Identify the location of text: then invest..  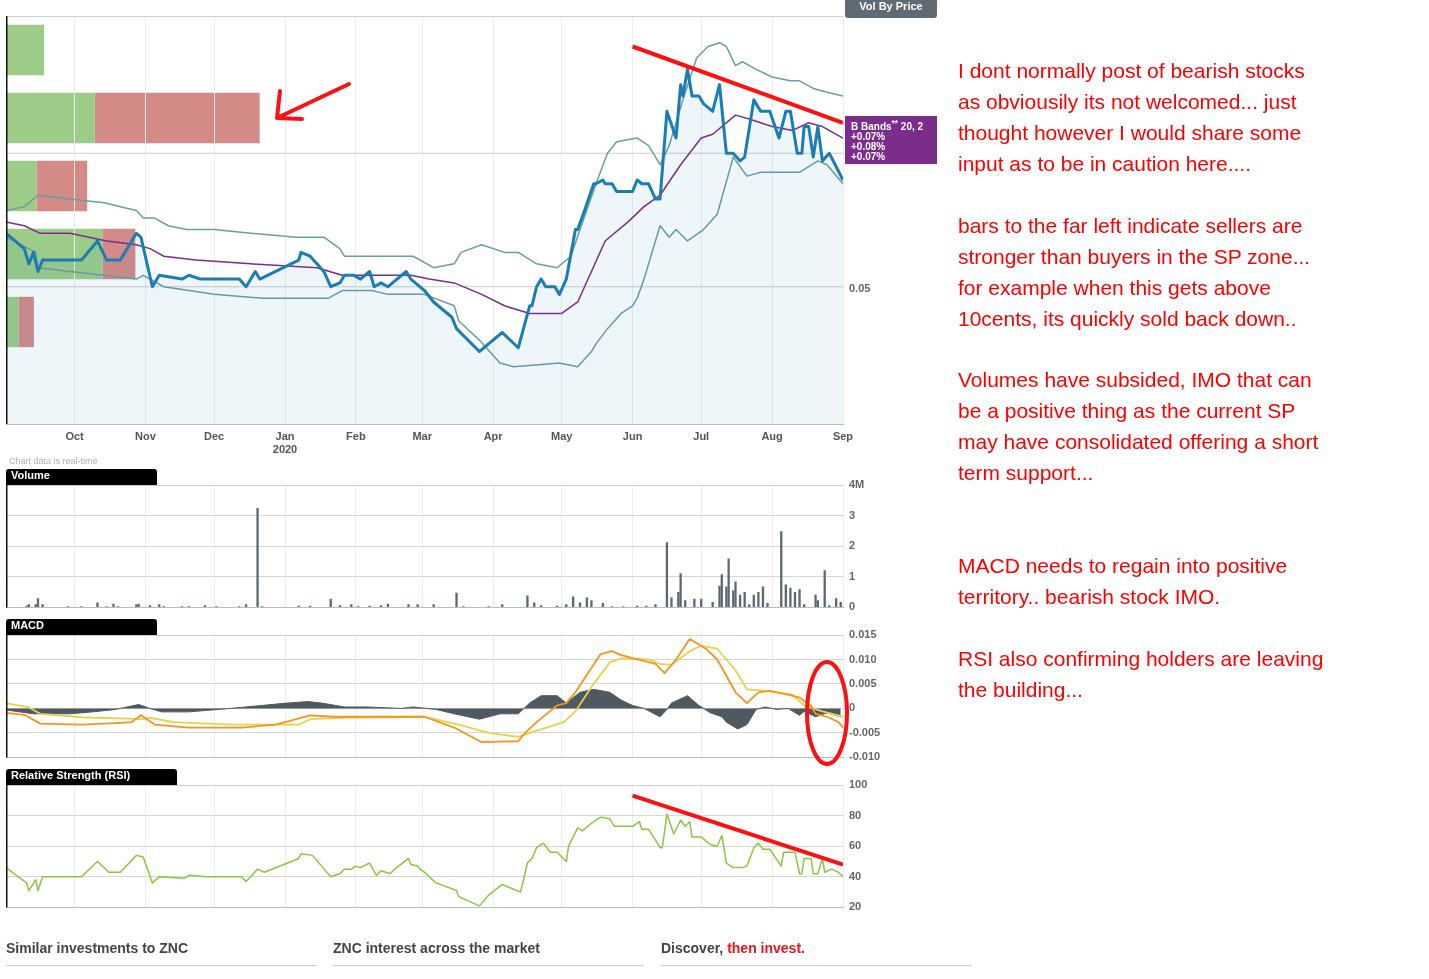
(766, 948).